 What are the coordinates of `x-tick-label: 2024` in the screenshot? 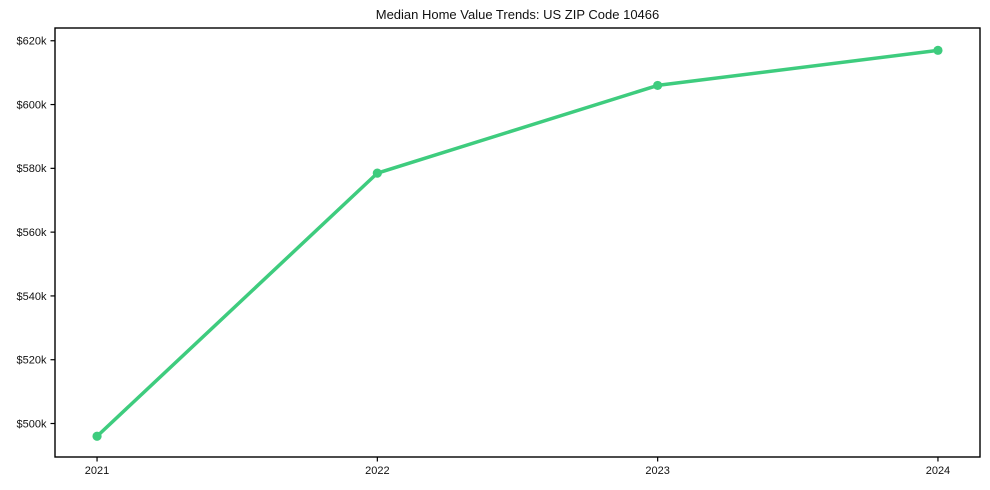 It's located at (938, 471).